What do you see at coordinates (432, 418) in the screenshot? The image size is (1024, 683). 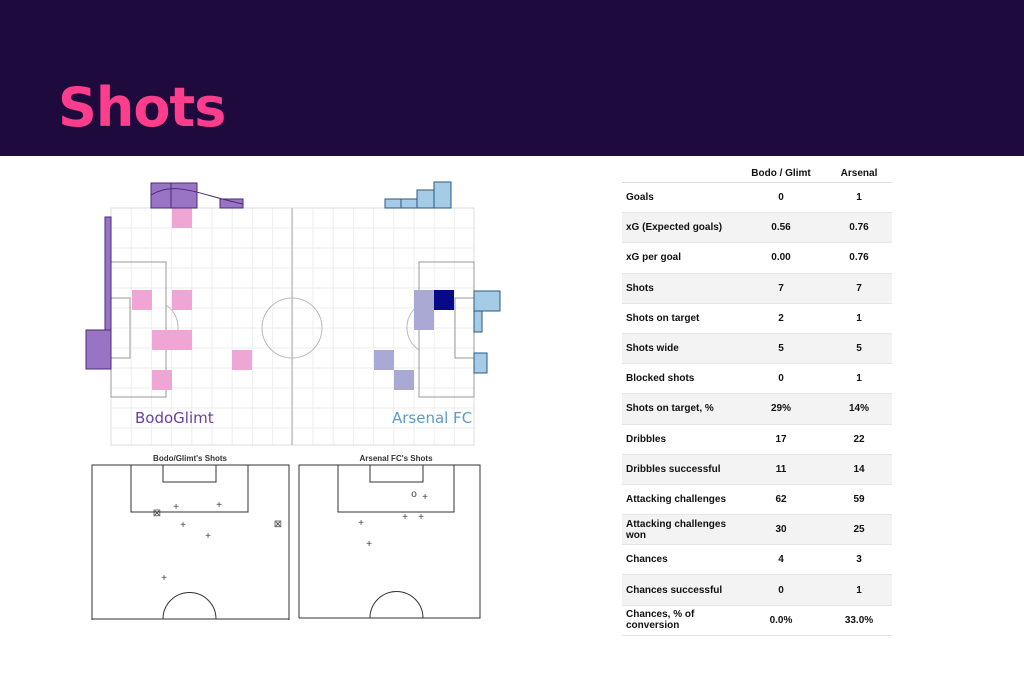 I see `team-label-right: Arsenal FC` at bounding box center [432, 418].